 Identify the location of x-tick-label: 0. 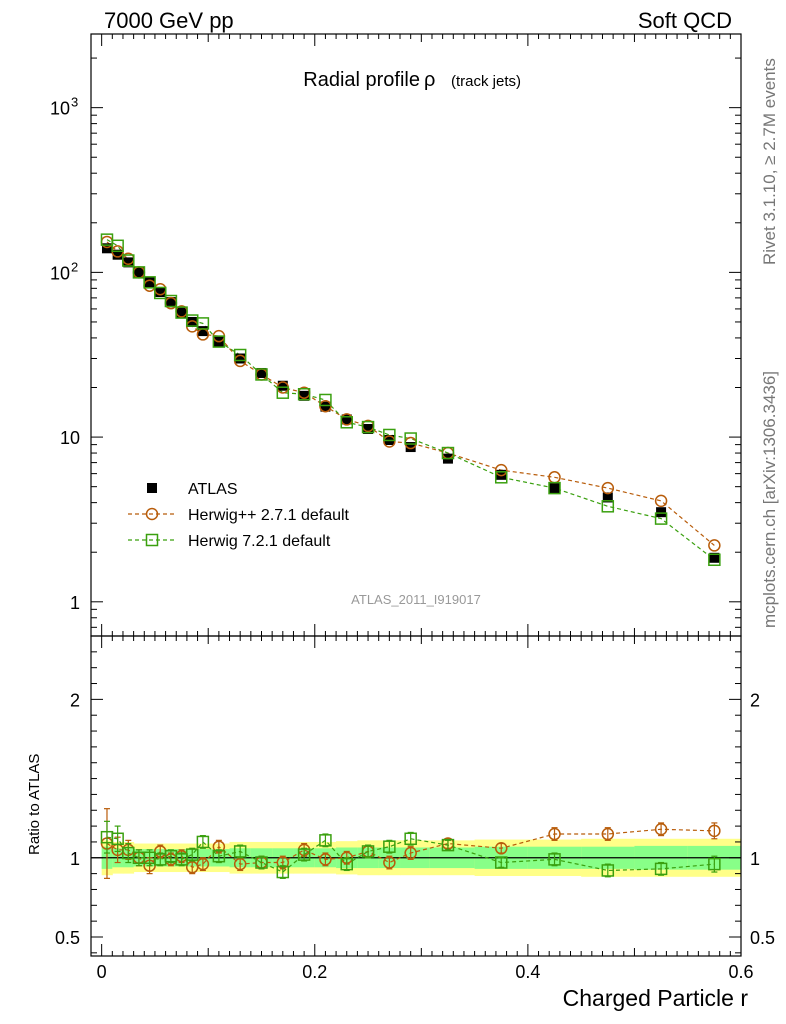
(102, 972).